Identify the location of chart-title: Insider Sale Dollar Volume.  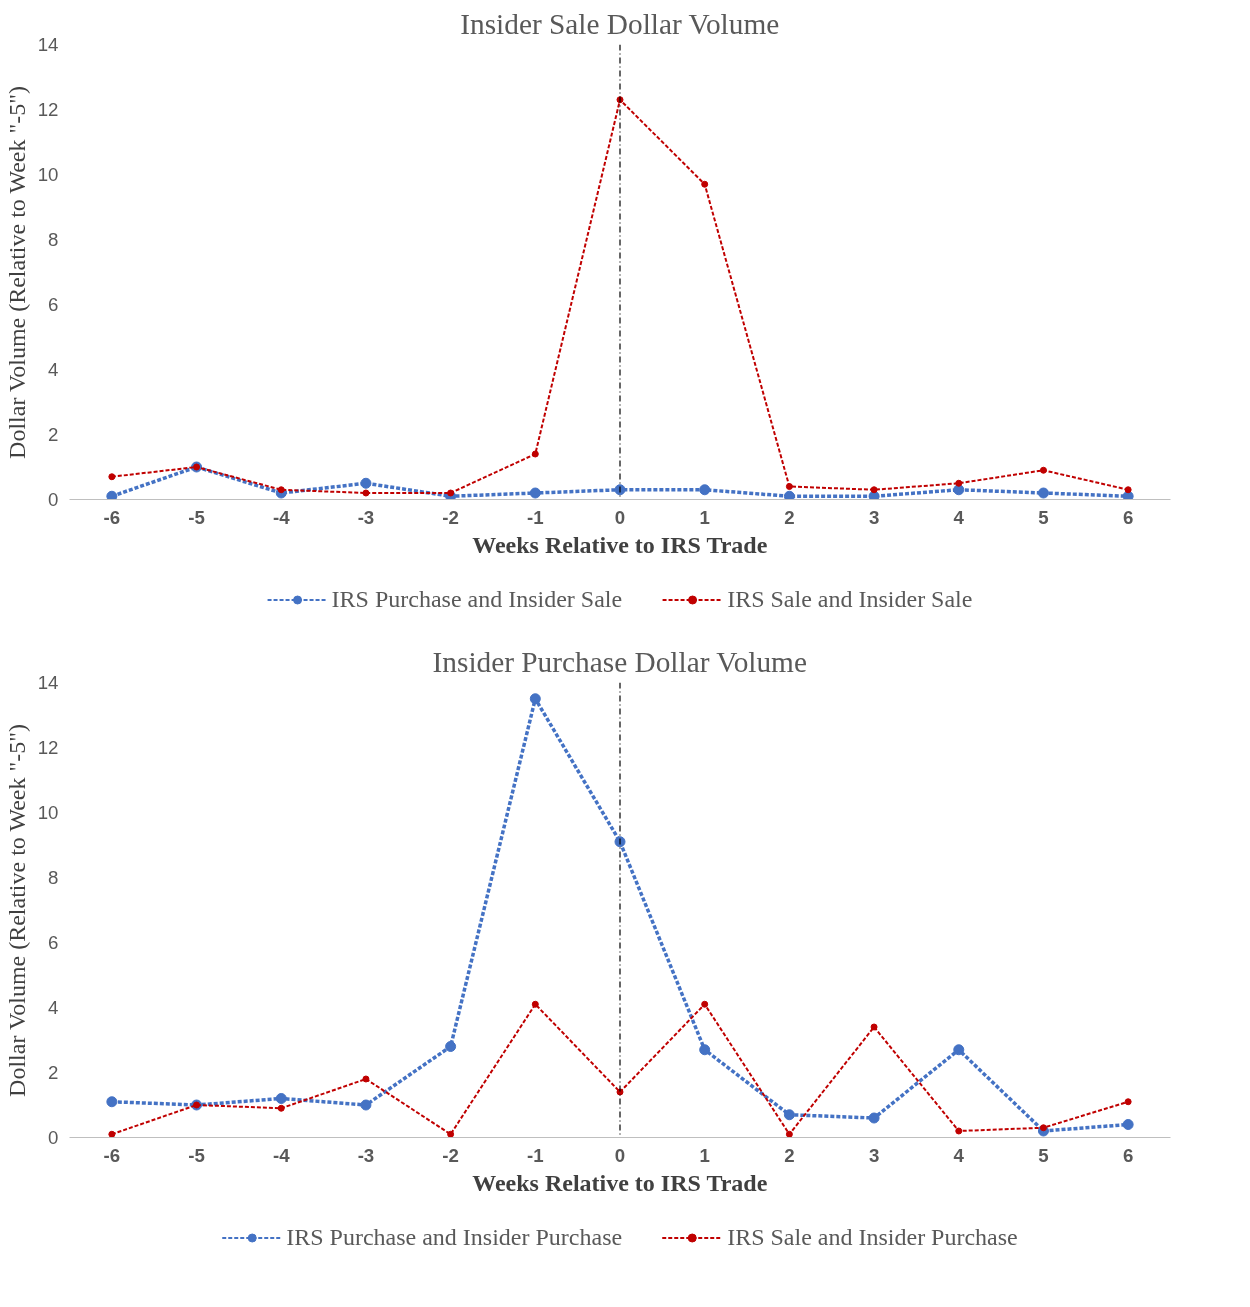
(620, 23).